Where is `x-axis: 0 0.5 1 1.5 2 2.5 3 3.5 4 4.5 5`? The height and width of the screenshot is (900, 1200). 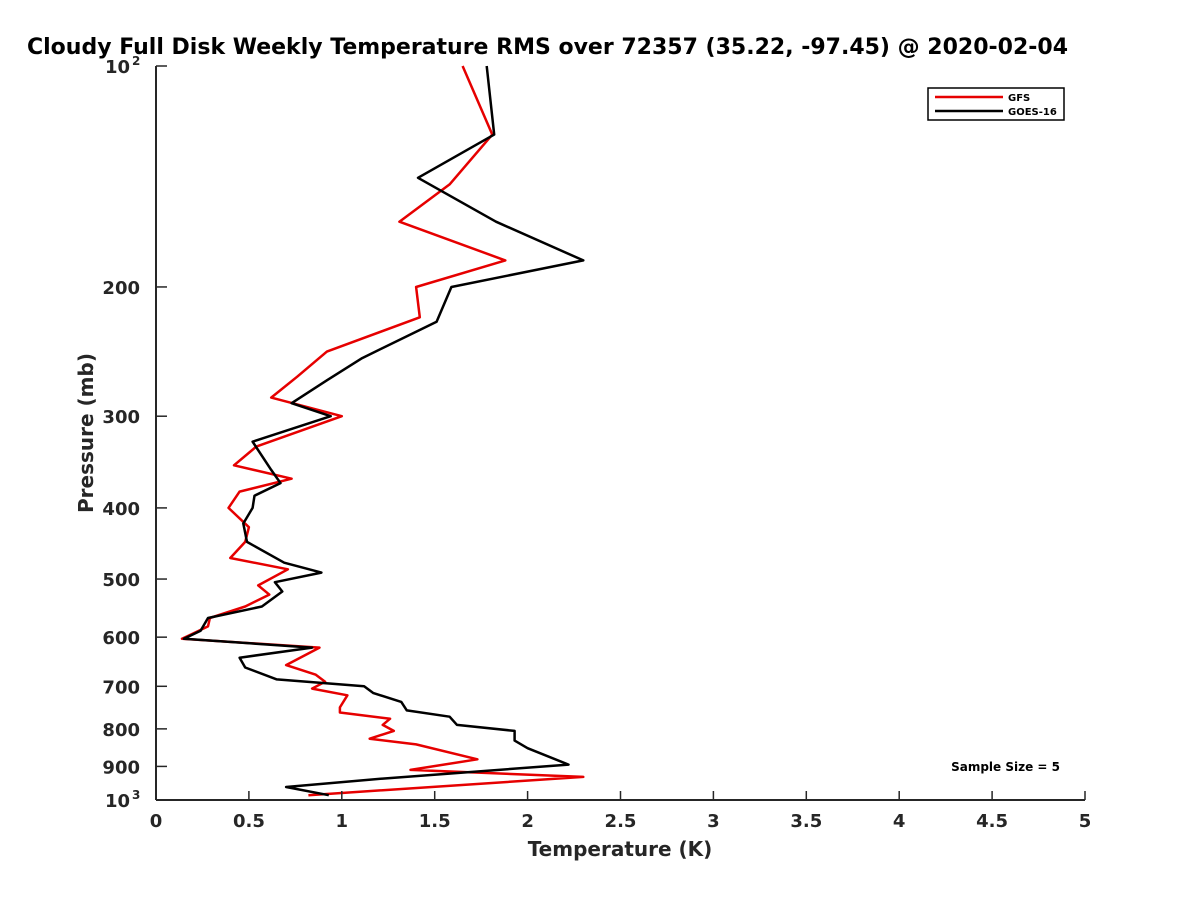 x-axis: 0 0.5 1 1.5 2 2.5 3 3.5 4 4.5 5 is located at coordinates (621, 811).